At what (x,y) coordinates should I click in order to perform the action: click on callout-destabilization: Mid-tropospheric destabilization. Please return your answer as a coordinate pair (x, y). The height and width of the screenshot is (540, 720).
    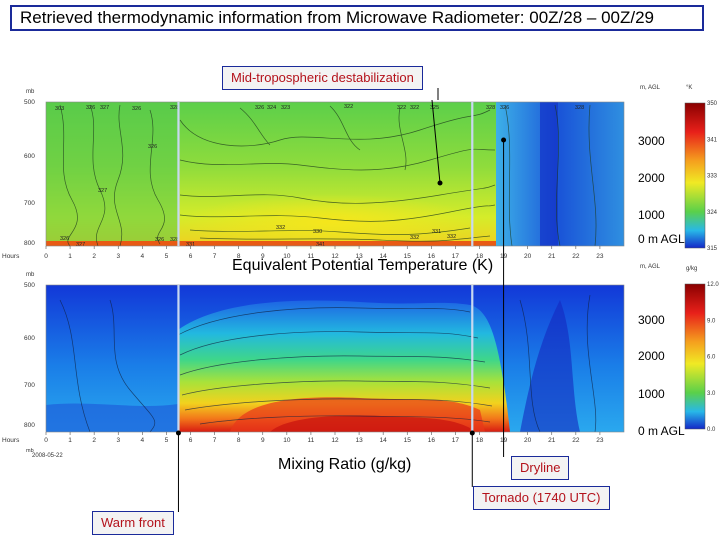
    Looking at the image, I should click on (322, 78).